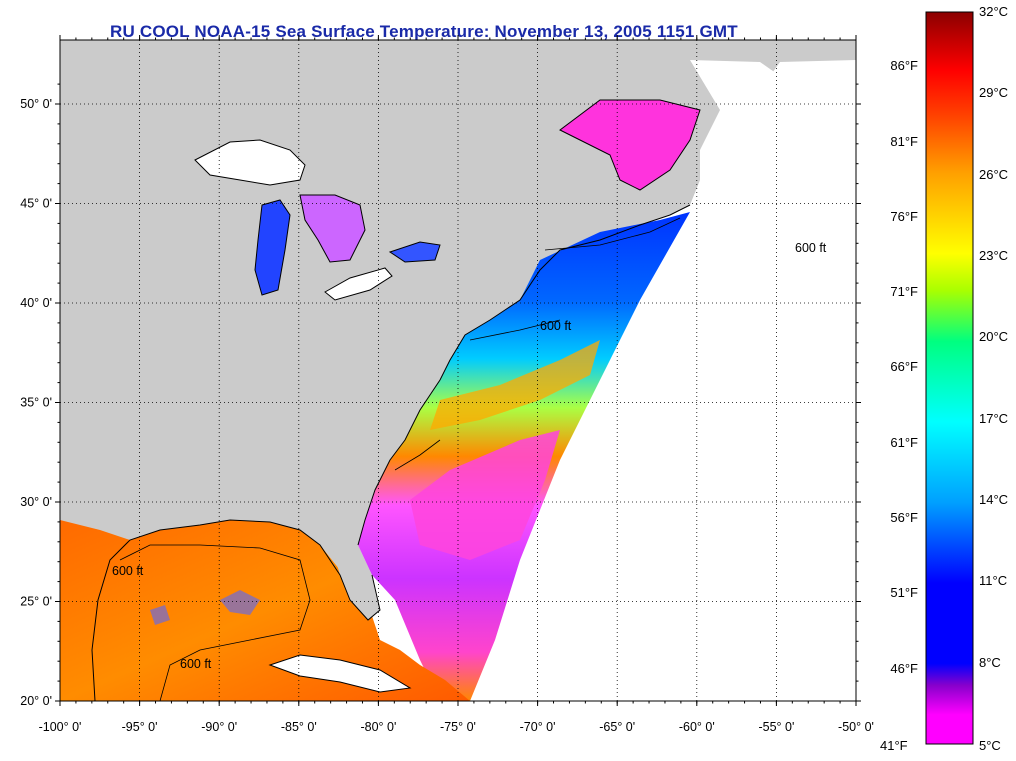 The height and width of the screenshot is (761, 1016). Describe the element at coordinates (219, 727) in the screenshot. I see `longitude-label: -90° 0'` at that location.